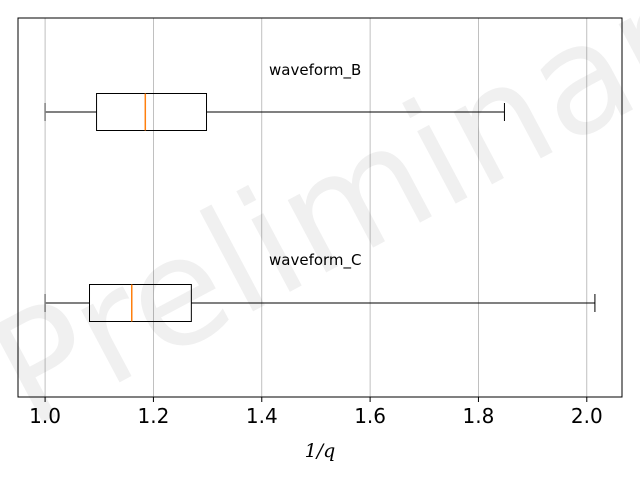 The width and height of the screenshot is (640, 480). What do you see at coordinates (45, 416) in the screenshot?
I see `x-tick-label: 1.0` at bounding box center [45, 416].